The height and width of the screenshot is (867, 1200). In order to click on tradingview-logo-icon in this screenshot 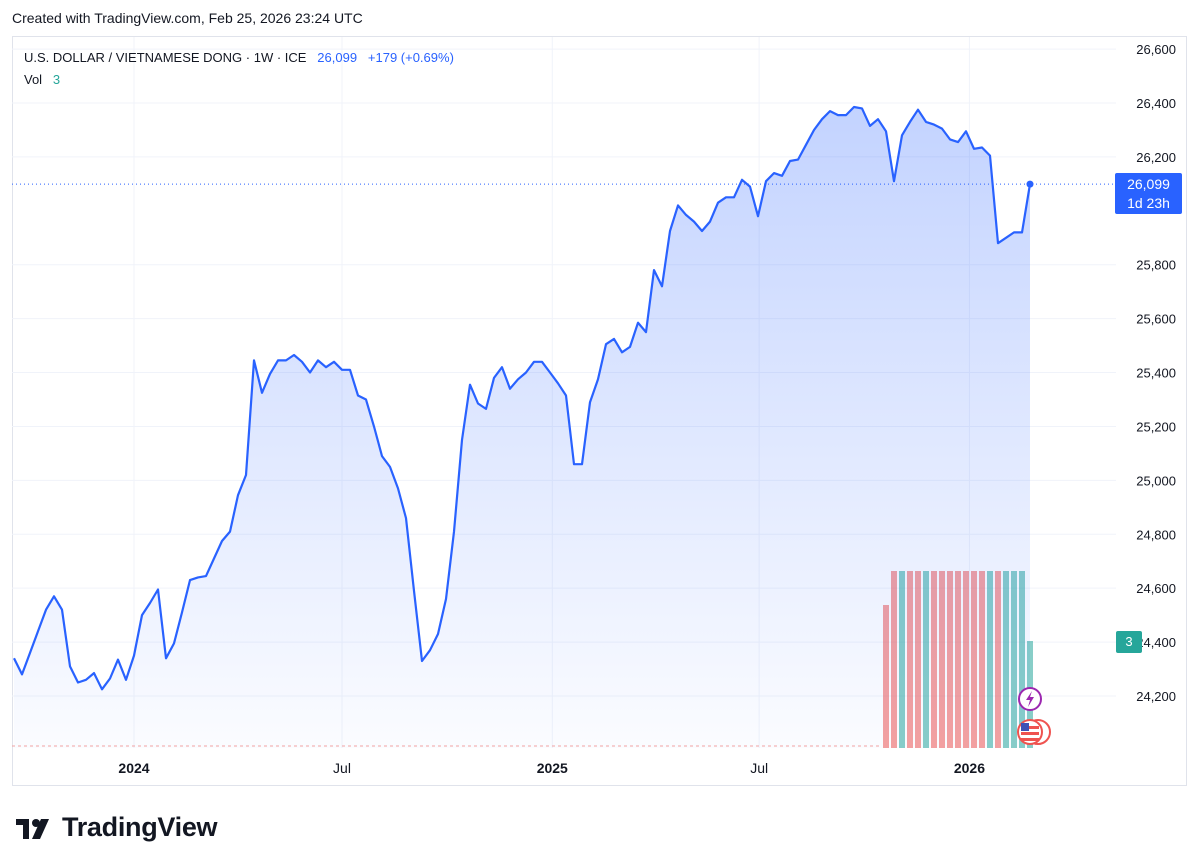, I will do `click(32, 828)`.